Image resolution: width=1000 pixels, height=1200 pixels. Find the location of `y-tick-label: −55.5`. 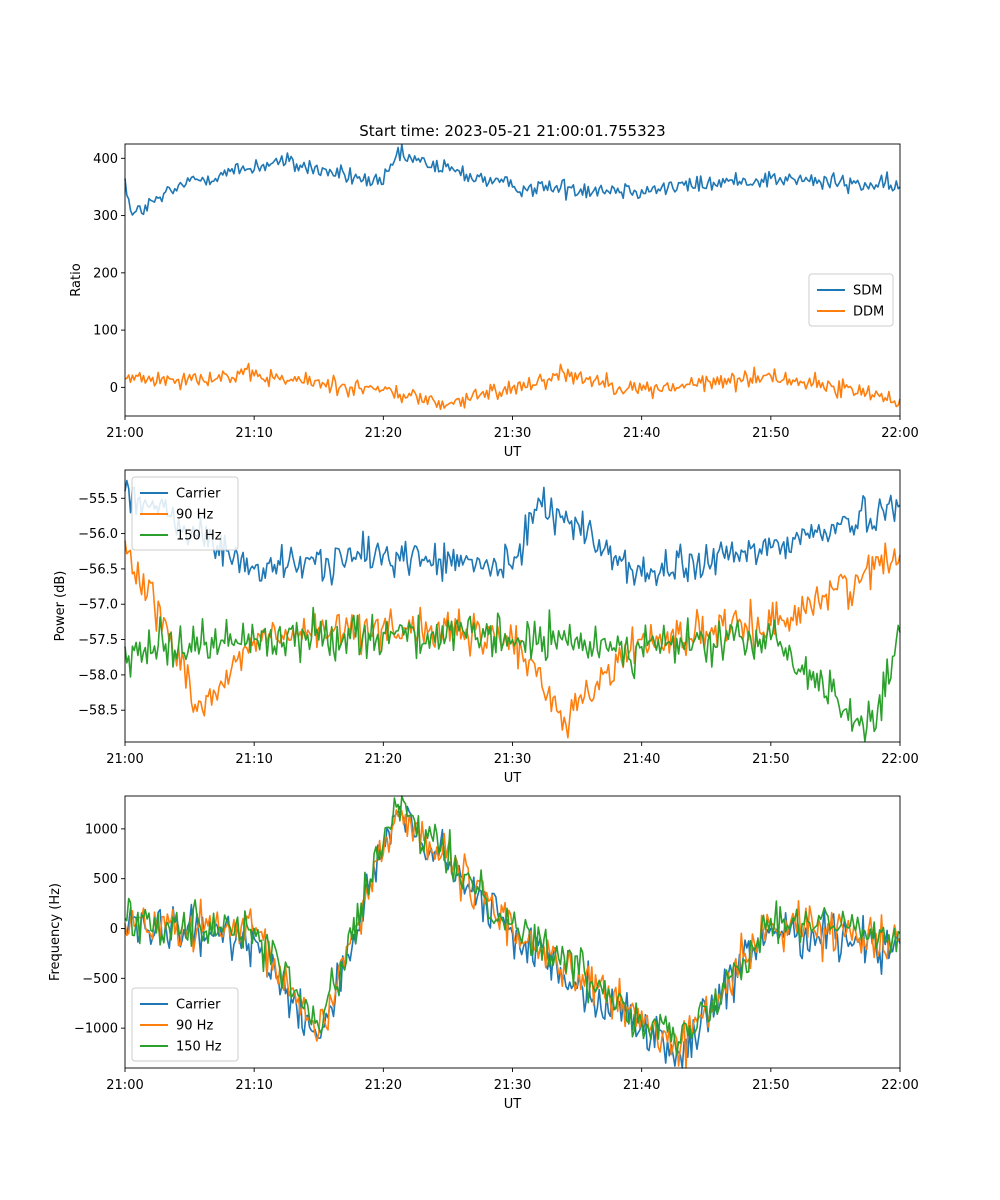

y-tick-label: −55.5 is located at coordinates (98, 499).